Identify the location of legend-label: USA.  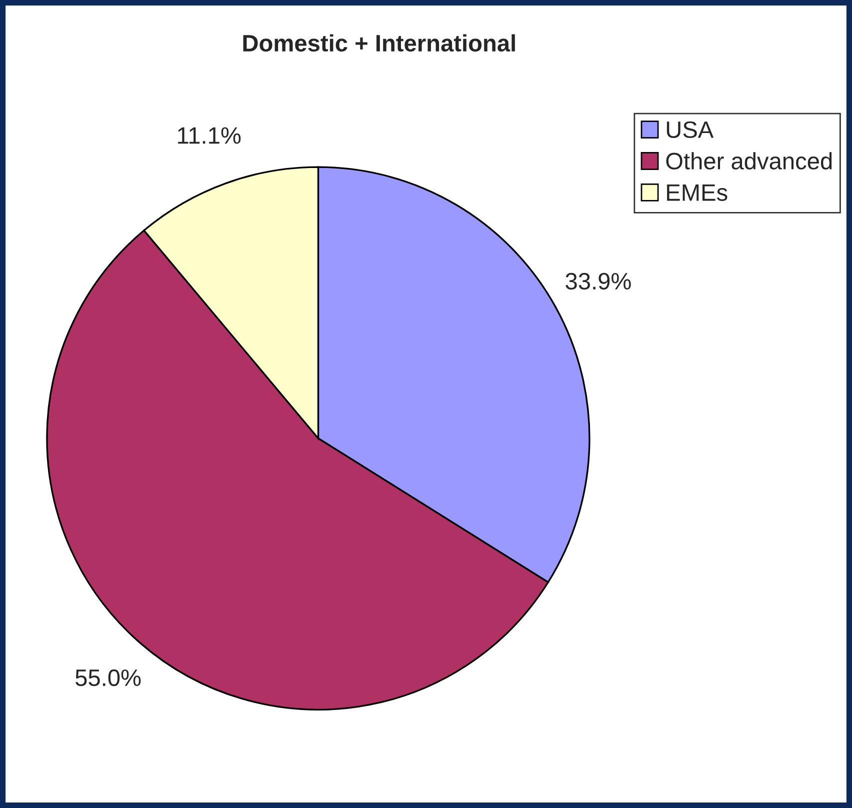
(690, 129).